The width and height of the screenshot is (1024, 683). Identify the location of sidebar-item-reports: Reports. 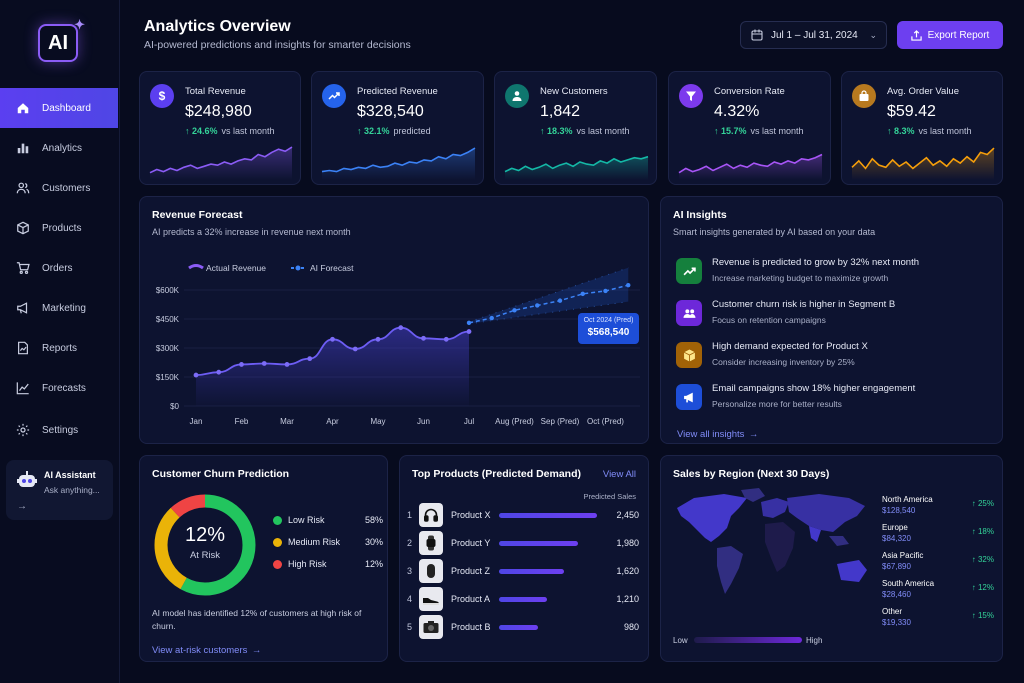
(59, 348).